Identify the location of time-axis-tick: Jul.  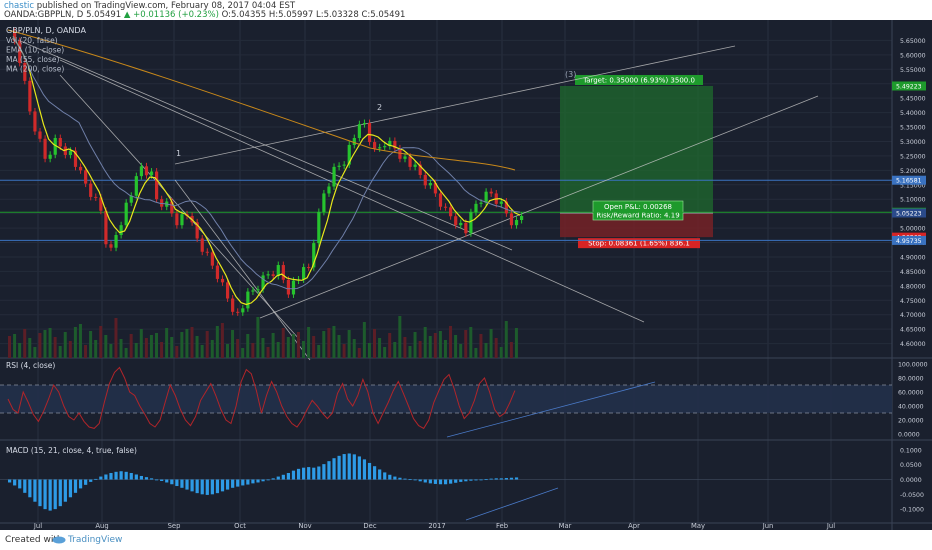
(830, 526).